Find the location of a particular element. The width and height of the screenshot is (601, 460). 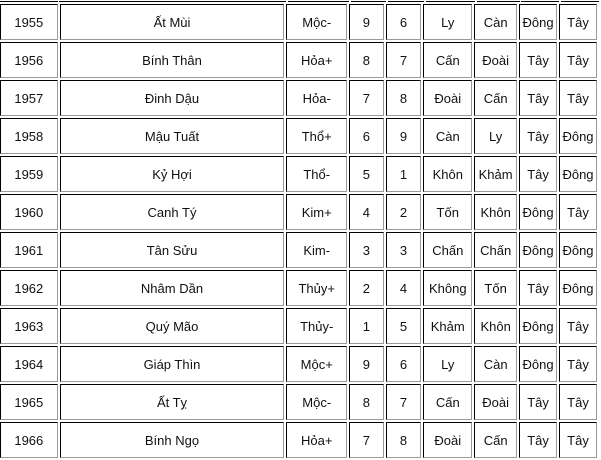

can-chi-name-cell: Nhâm Dần is located at coordinates (172, 288).